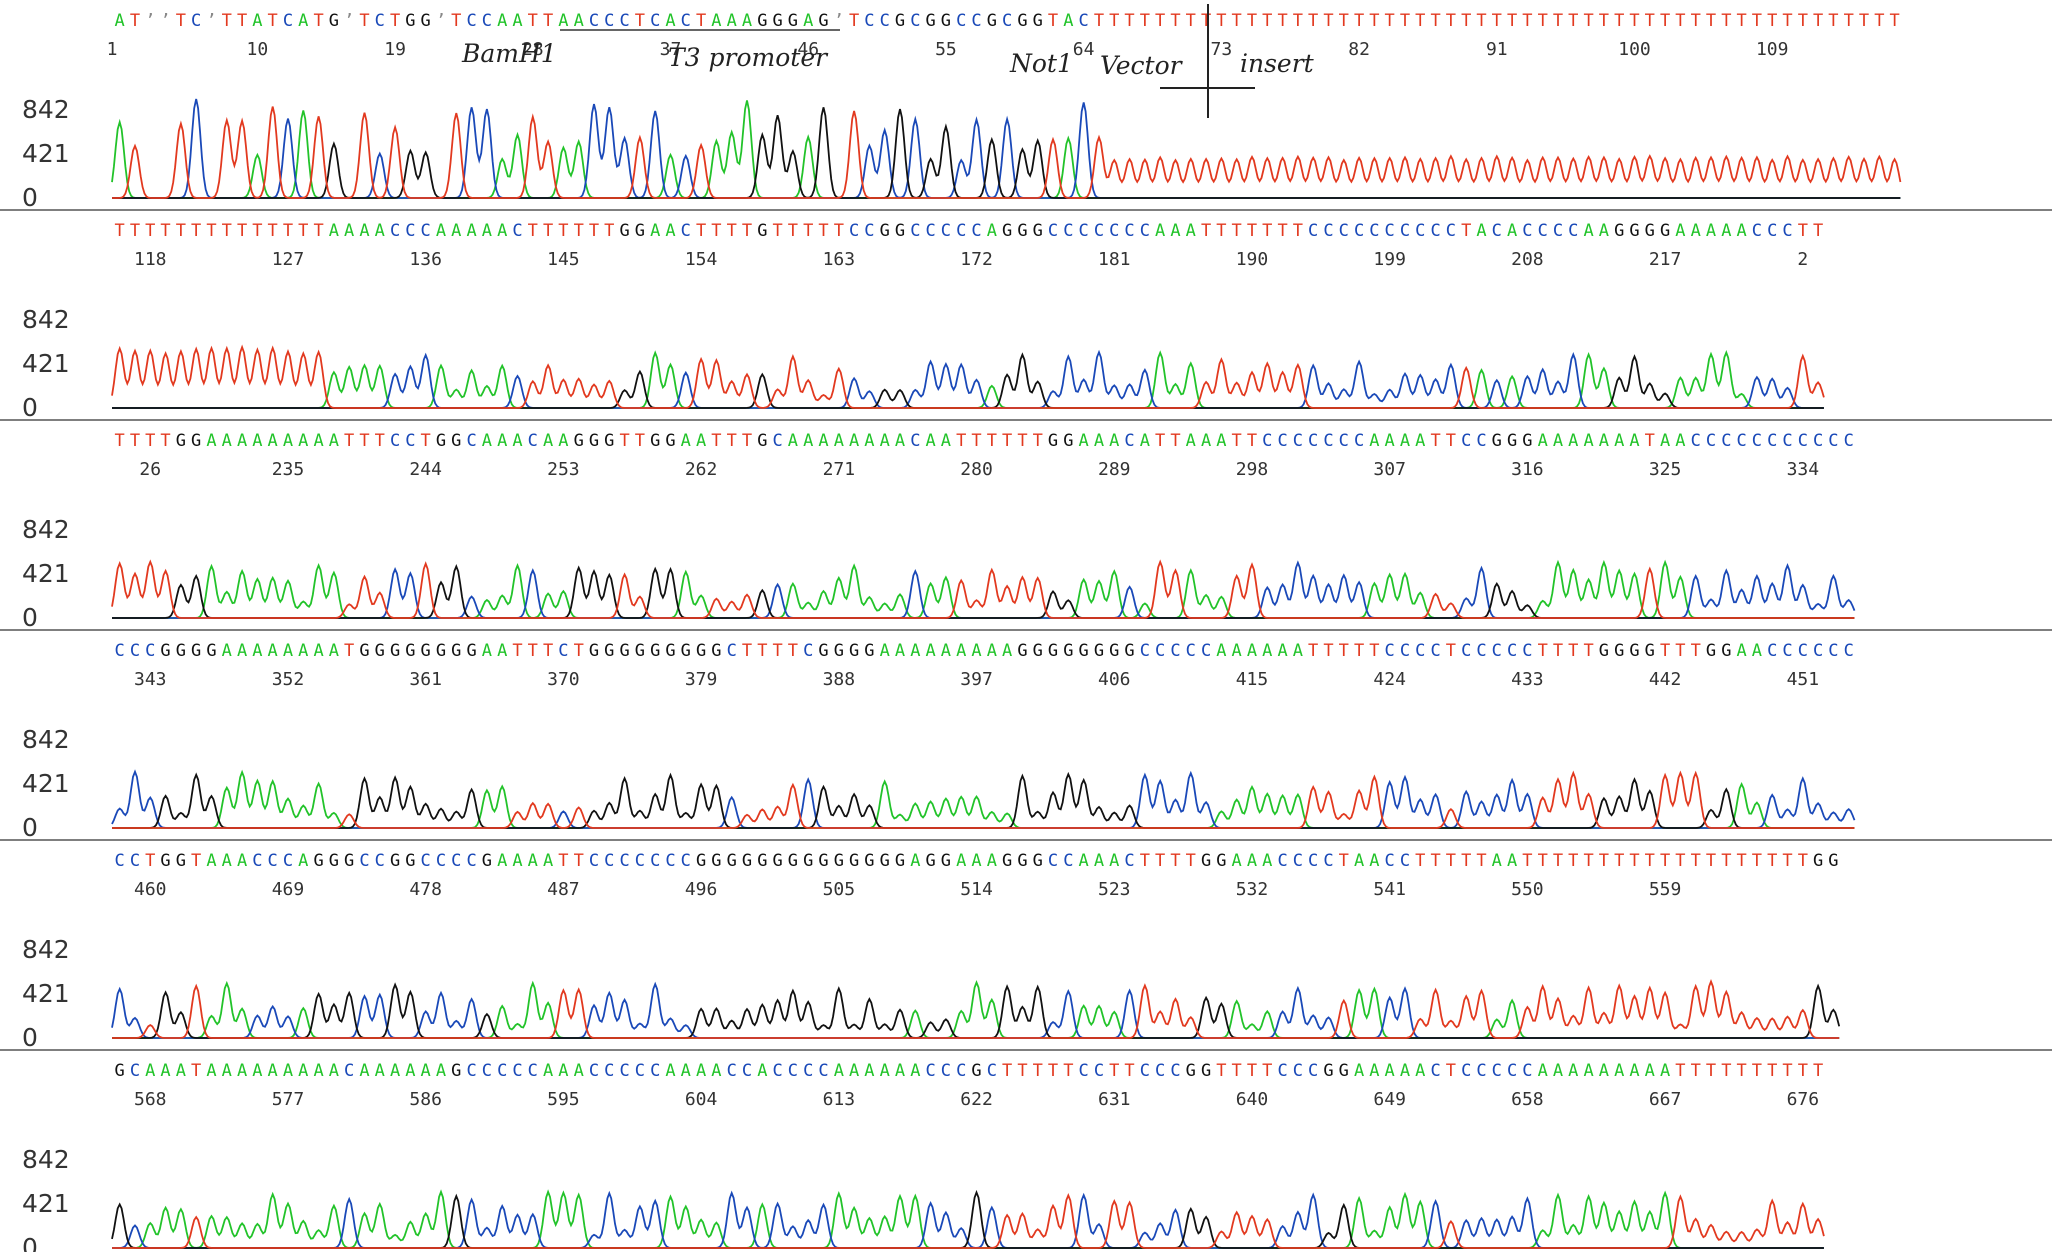  I want to click on position-tick-label: 622, so click(976, 1099).